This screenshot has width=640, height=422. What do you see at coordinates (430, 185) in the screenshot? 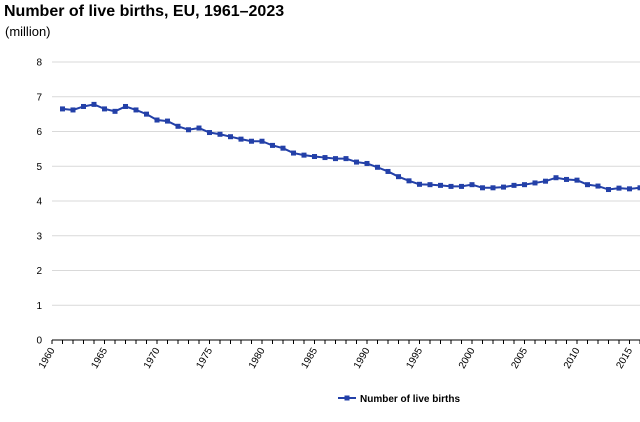
I see `data-point-1996` at bounding box center [430, 185].